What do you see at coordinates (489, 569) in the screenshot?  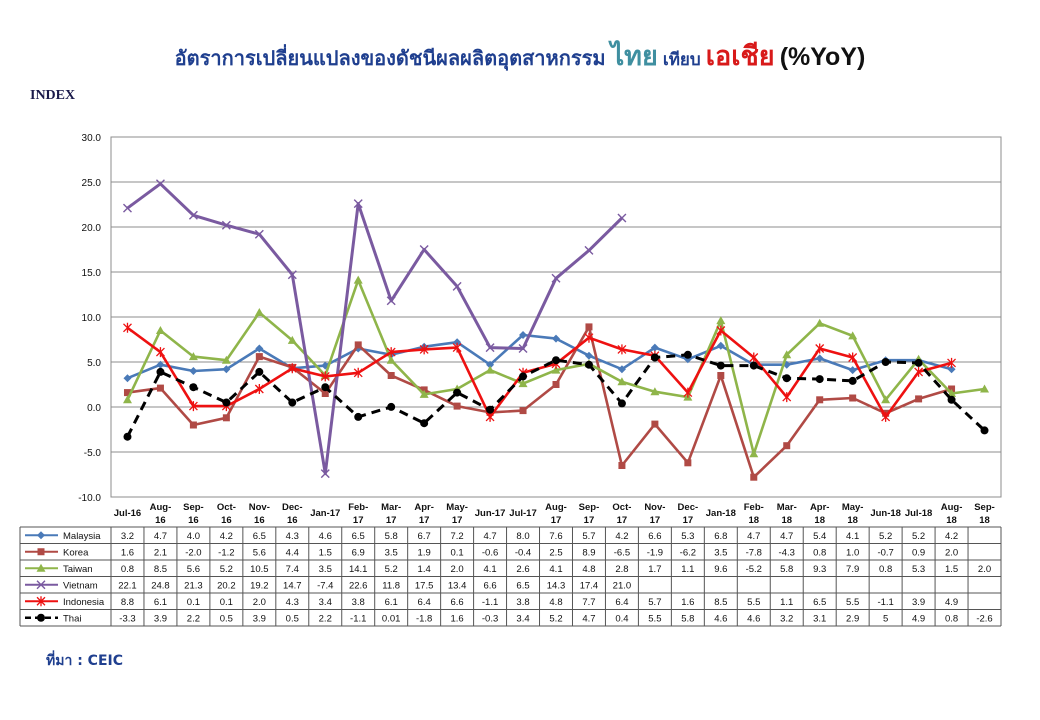 I see `table-cell: 4.1` at bounding box center [489, 569].